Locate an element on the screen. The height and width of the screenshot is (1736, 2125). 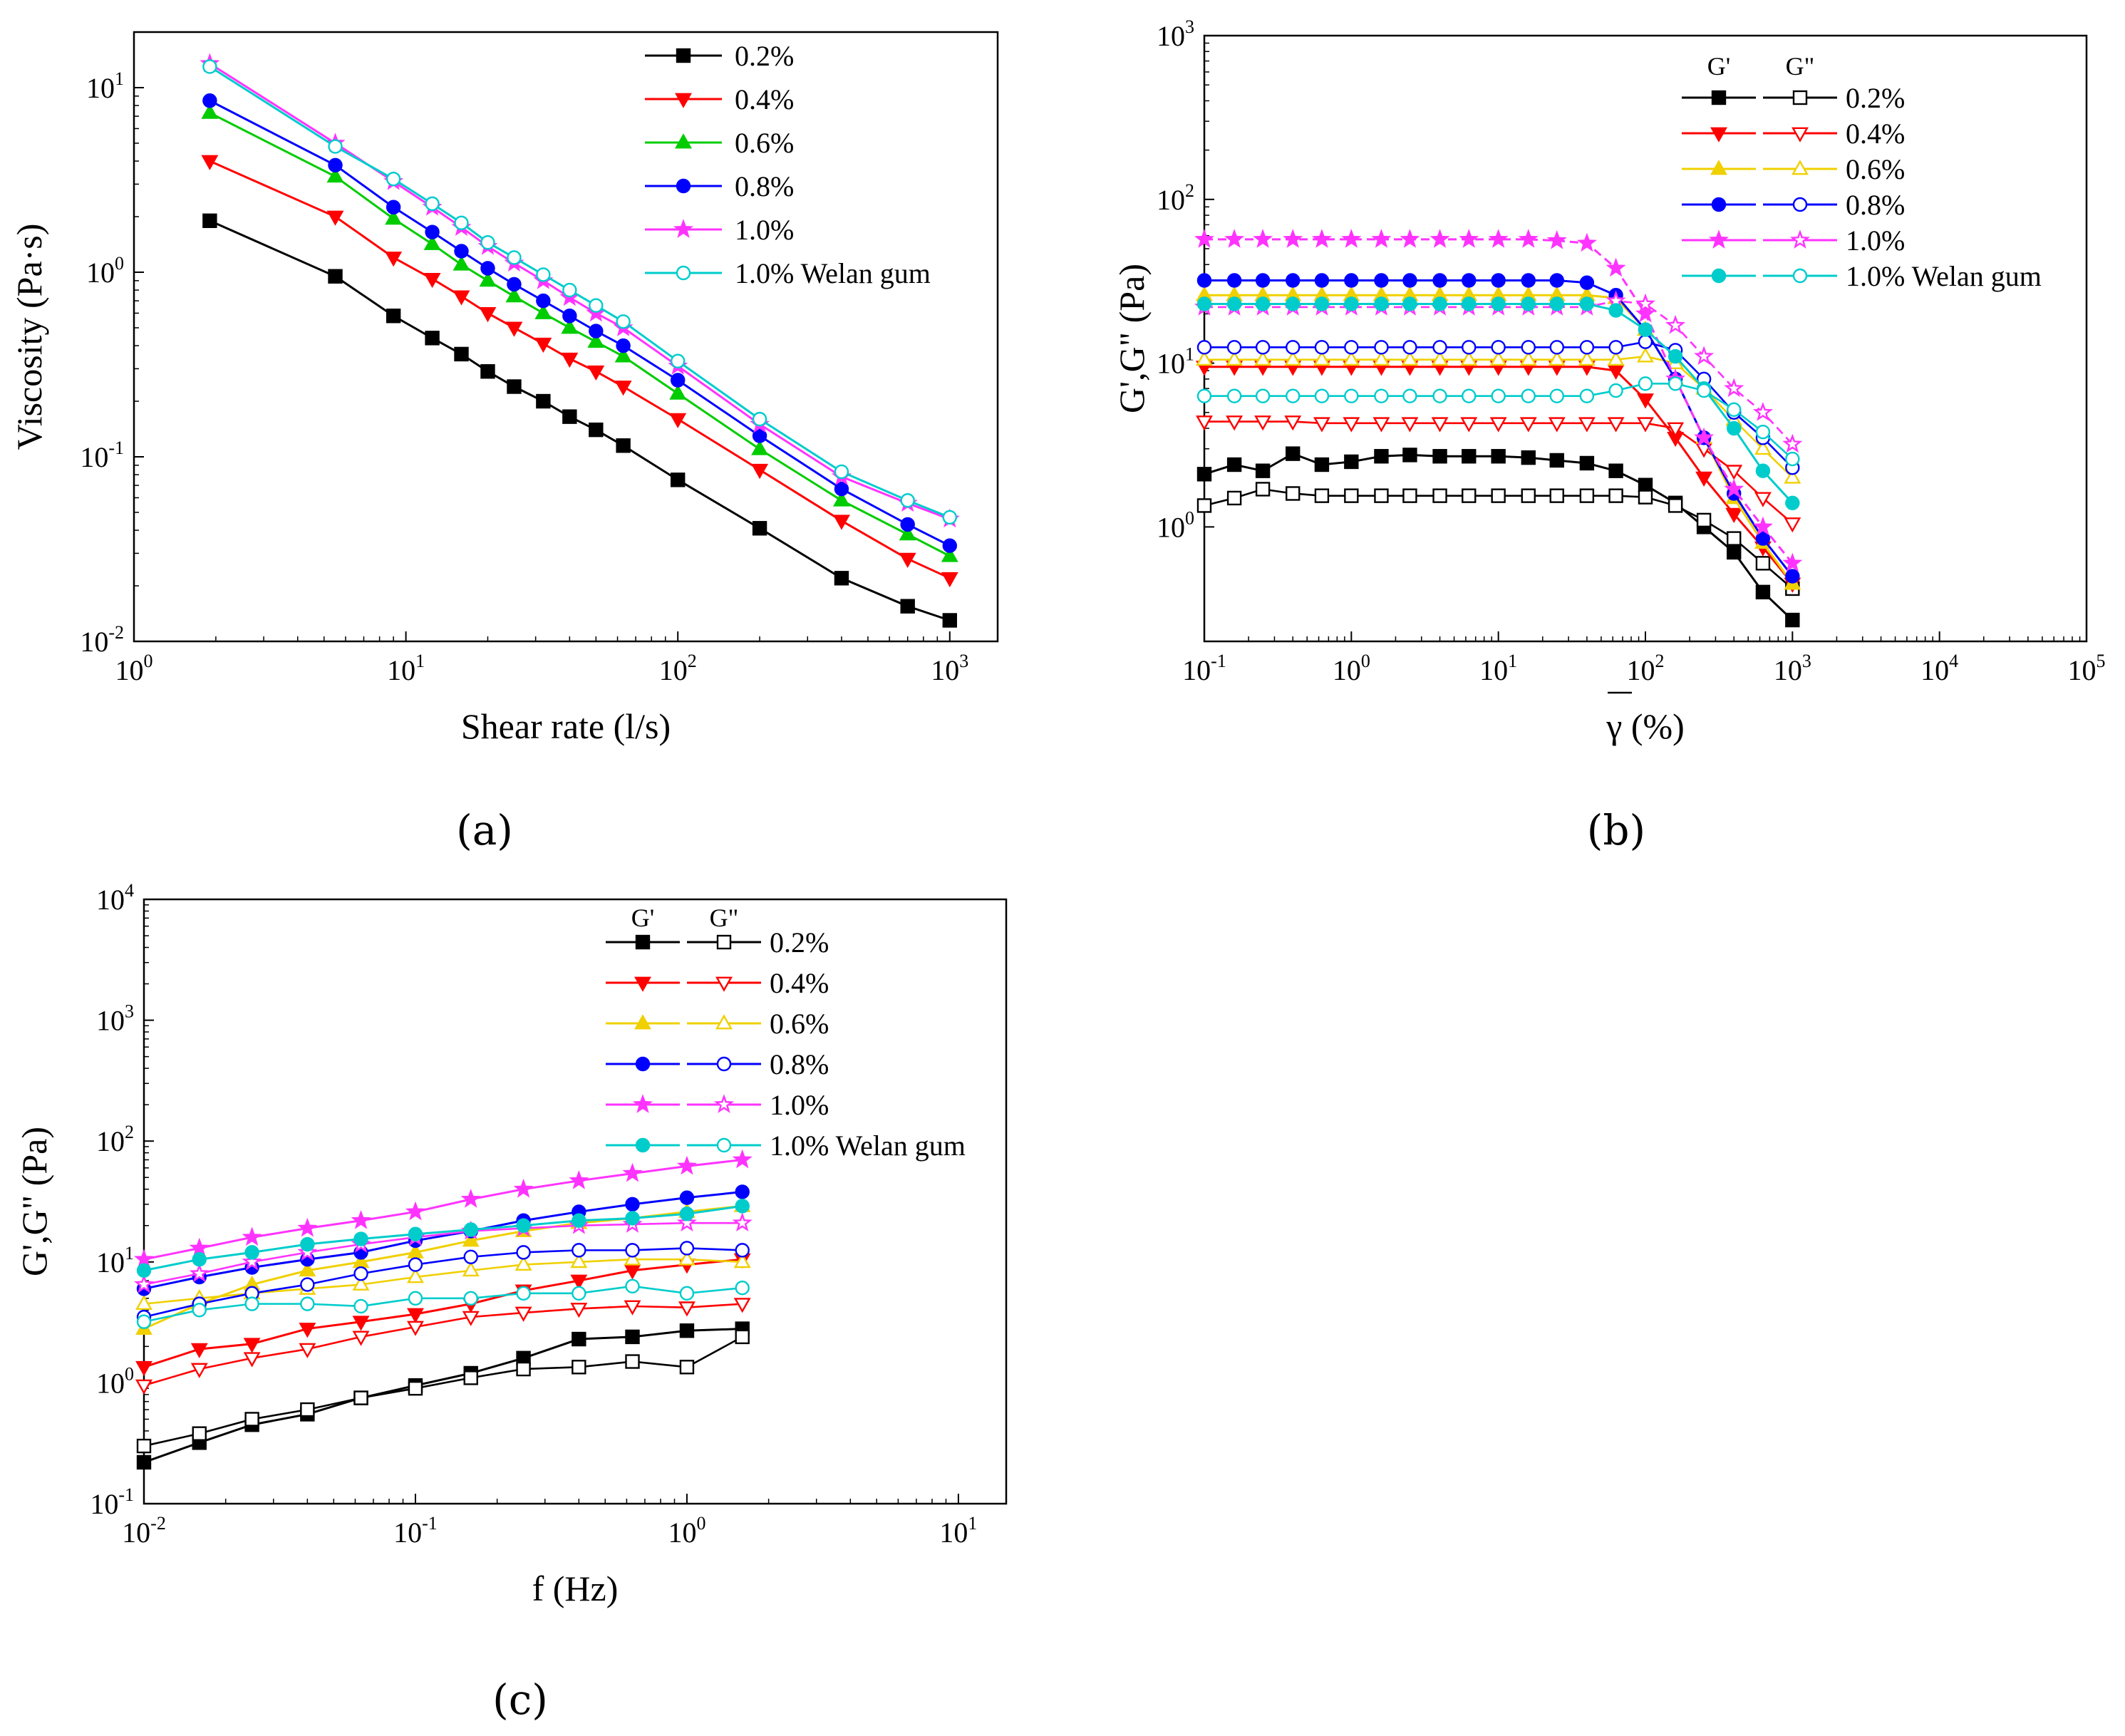
legend-label: 0.2% is located at coordinates (799, 943).